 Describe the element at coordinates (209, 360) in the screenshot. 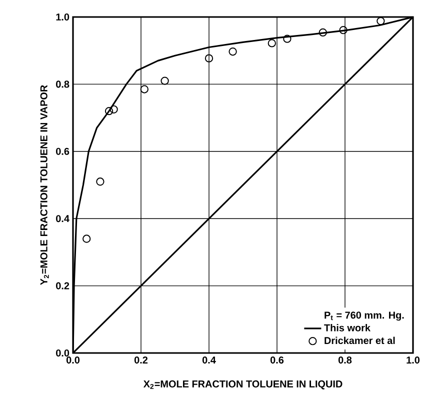

I see `x-tick-label: 0.4` at that location.